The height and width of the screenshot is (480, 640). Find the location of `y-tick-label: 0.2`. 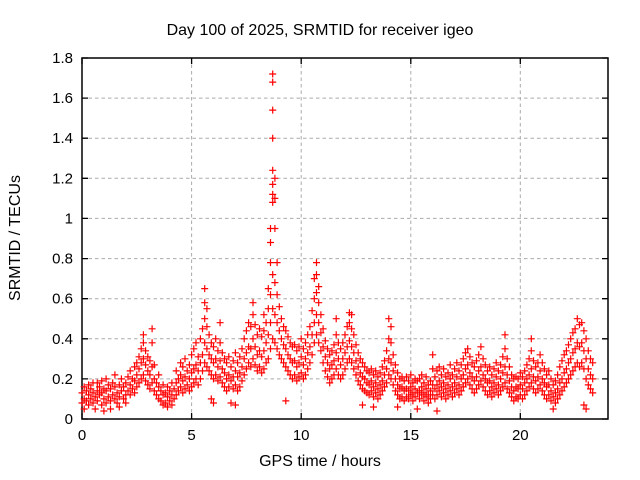

y-tick-label: 0.2 is located at coordinates (62, 379).